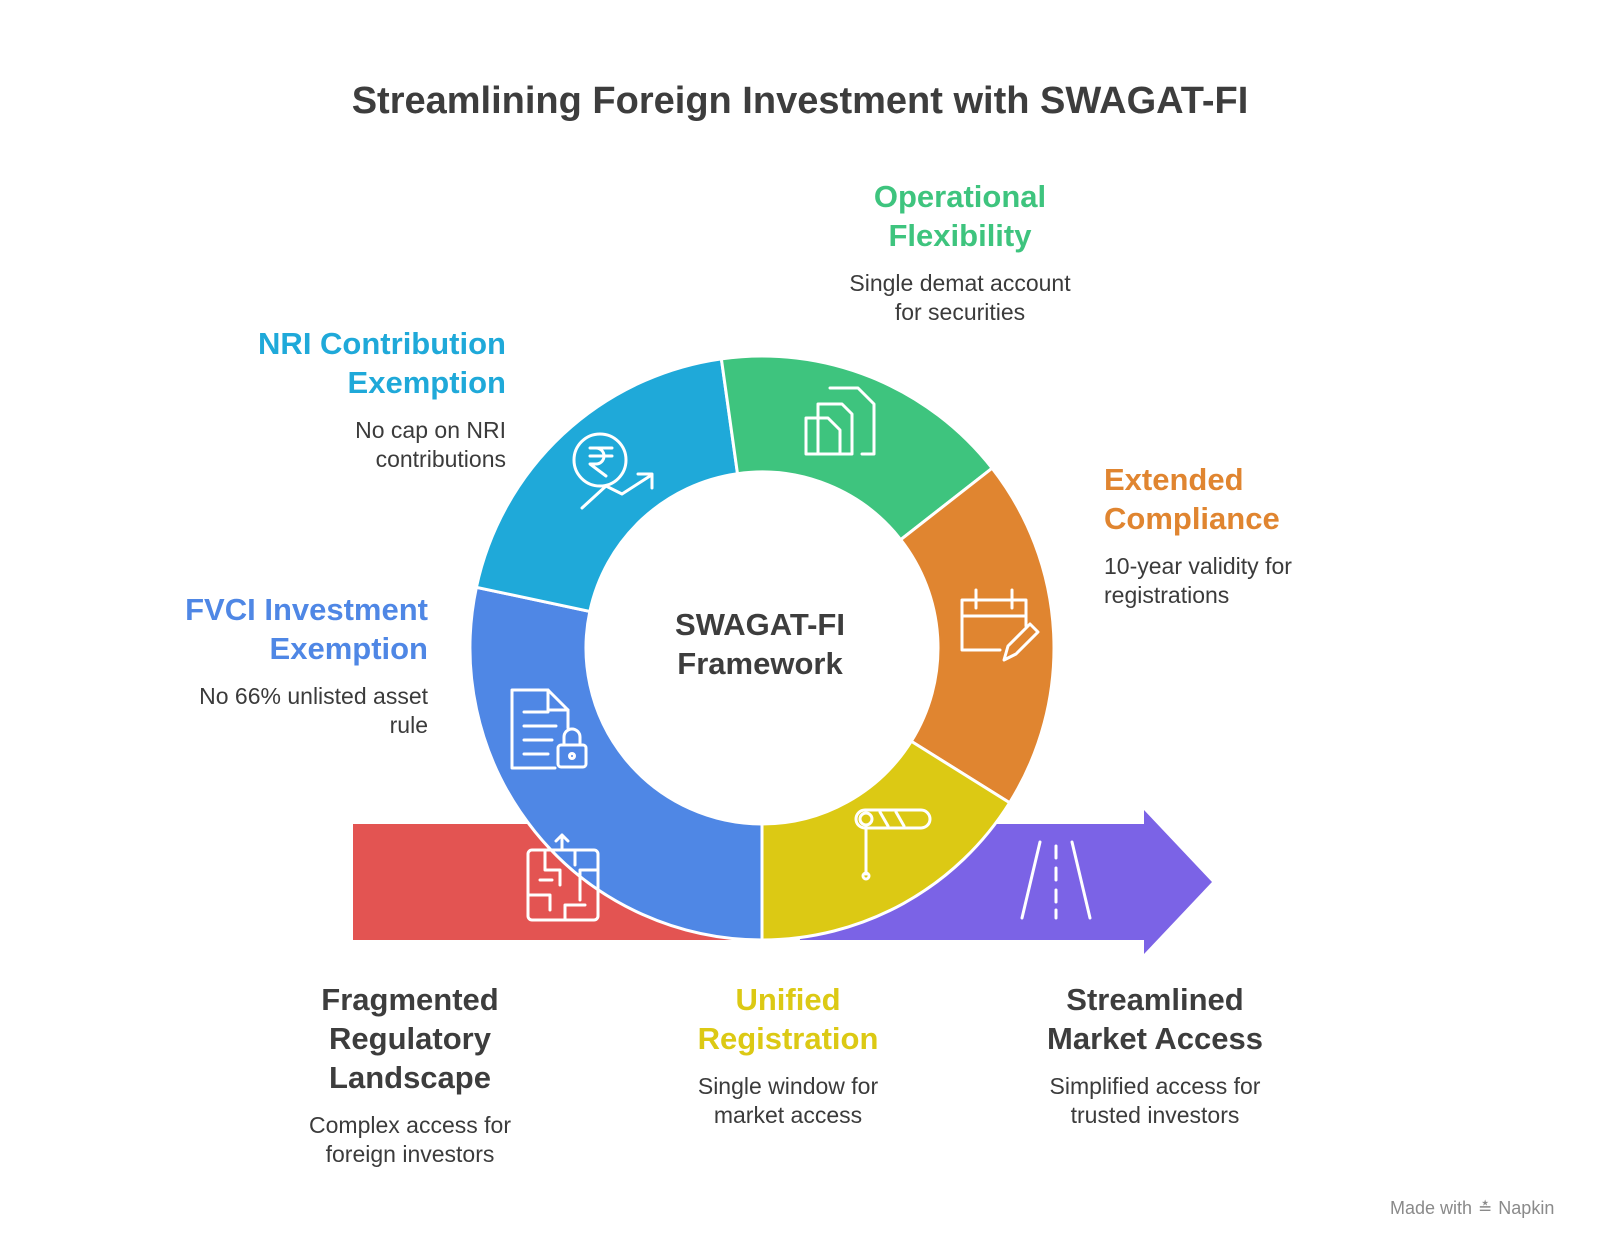  What do you see at coordinates (960, 298) in the screenshot?
I see `label-operational-desc: Single demat account for securities` at bounding box center [960, 298].